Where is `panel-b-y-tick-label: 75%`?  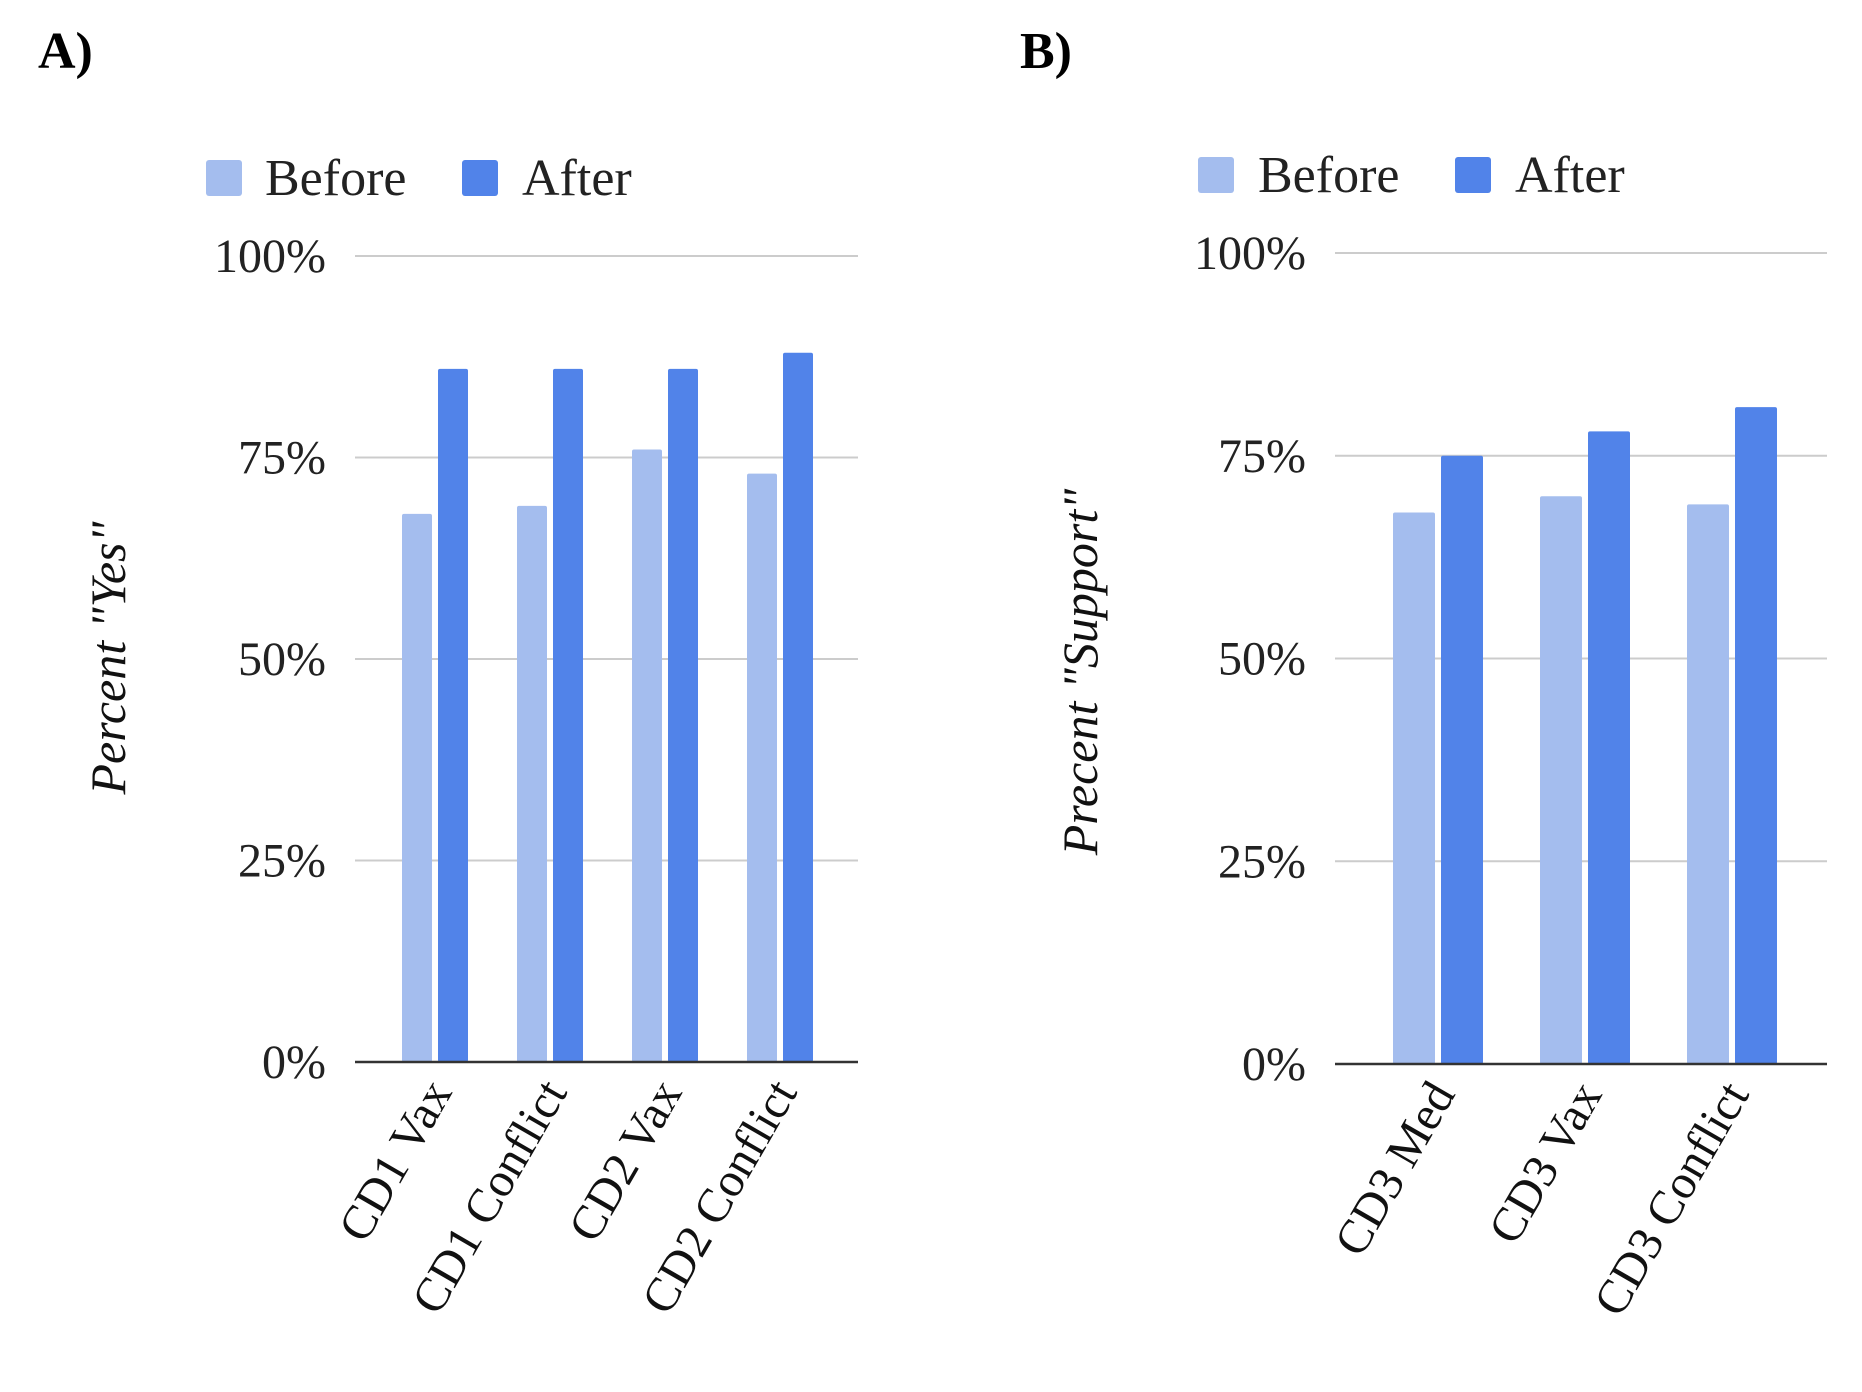
panel-b-y-tick-label: 75% is located at coordinates (1262, 456).